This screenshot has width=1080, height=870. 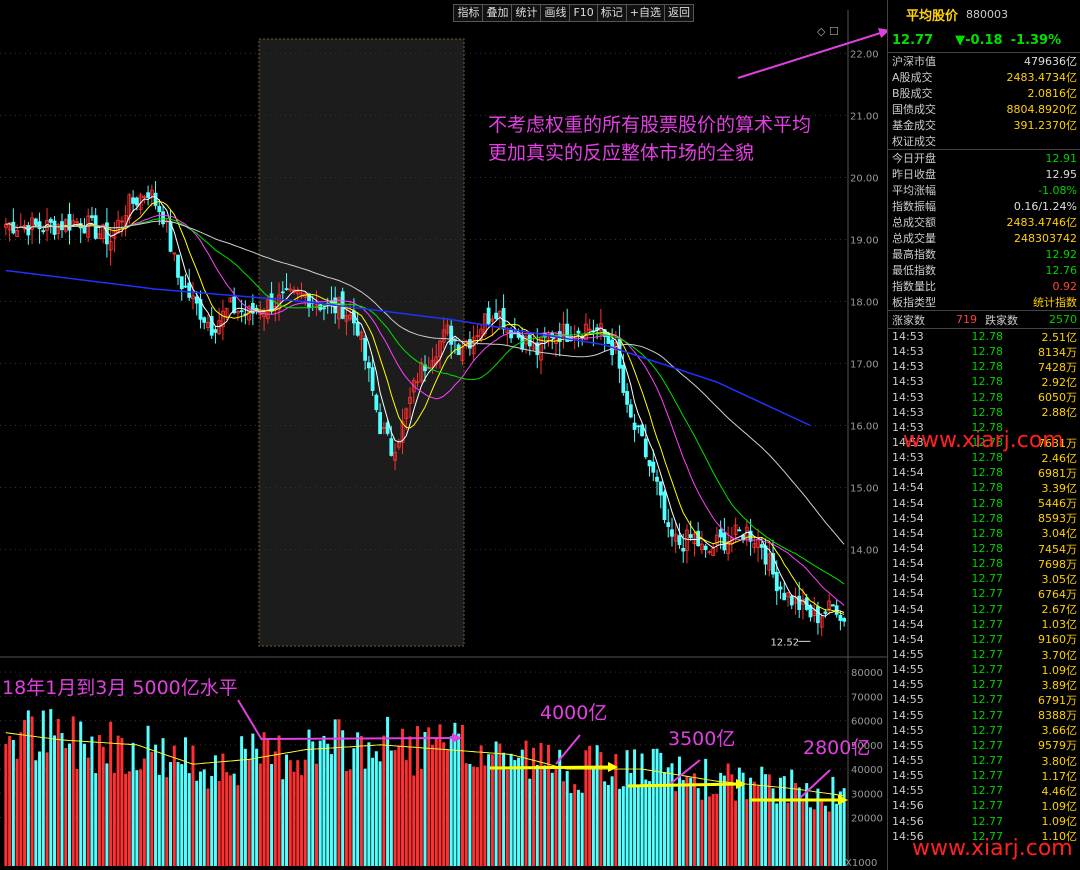 What do you see at coordinates (984, 381) in the screenshot?
I see `tick-row: 14:53 12.78 2.92亿` at bounding box center [984, 381].